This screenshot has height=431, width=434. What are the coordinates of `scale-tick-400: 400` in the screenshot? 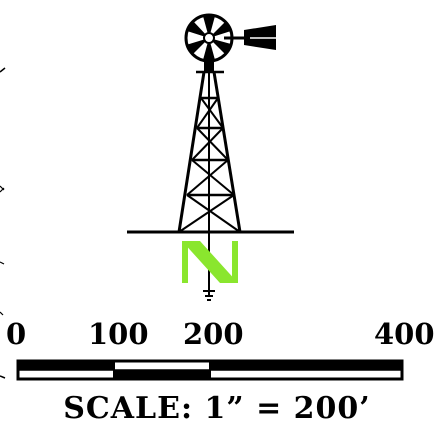 It's located at (404, 334).